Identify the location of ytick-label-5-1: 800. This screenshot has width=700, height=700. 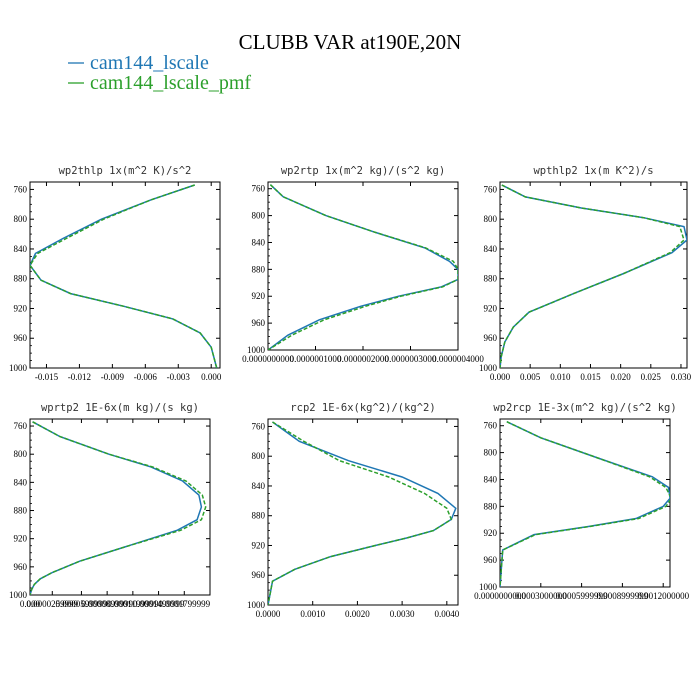
(491, 453).